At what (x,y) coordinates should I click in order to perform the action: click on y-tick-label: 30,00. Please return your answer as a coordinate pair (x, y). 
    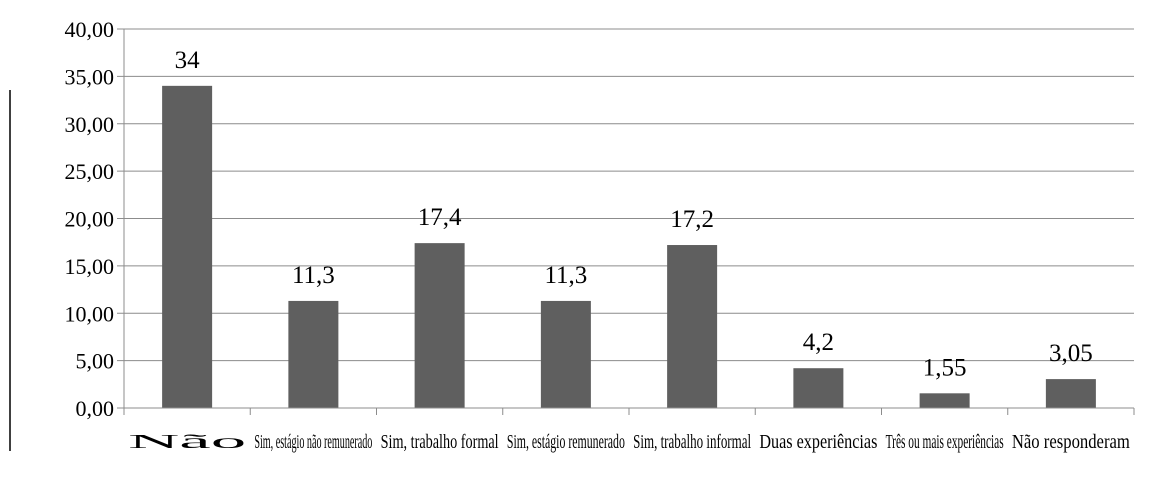
    Looking at the image, I should click on (90, 124).